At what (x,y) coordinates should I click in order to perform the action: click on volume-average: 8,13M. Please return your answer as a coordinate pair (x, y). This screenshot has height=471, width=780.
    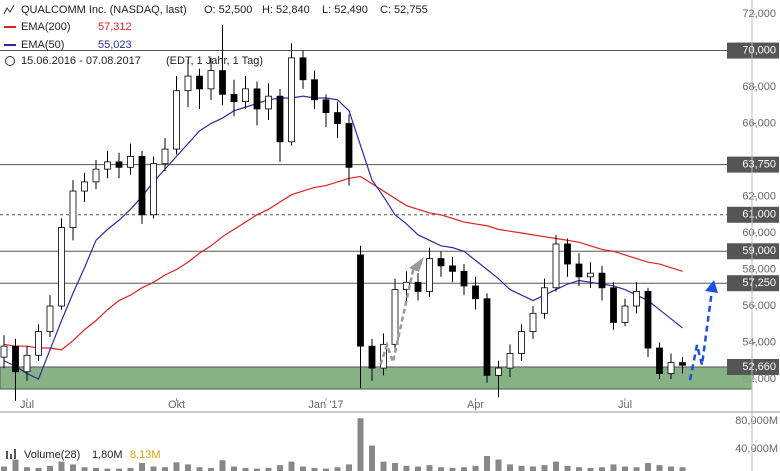
    Looking at the image, I should click on (145, 455).